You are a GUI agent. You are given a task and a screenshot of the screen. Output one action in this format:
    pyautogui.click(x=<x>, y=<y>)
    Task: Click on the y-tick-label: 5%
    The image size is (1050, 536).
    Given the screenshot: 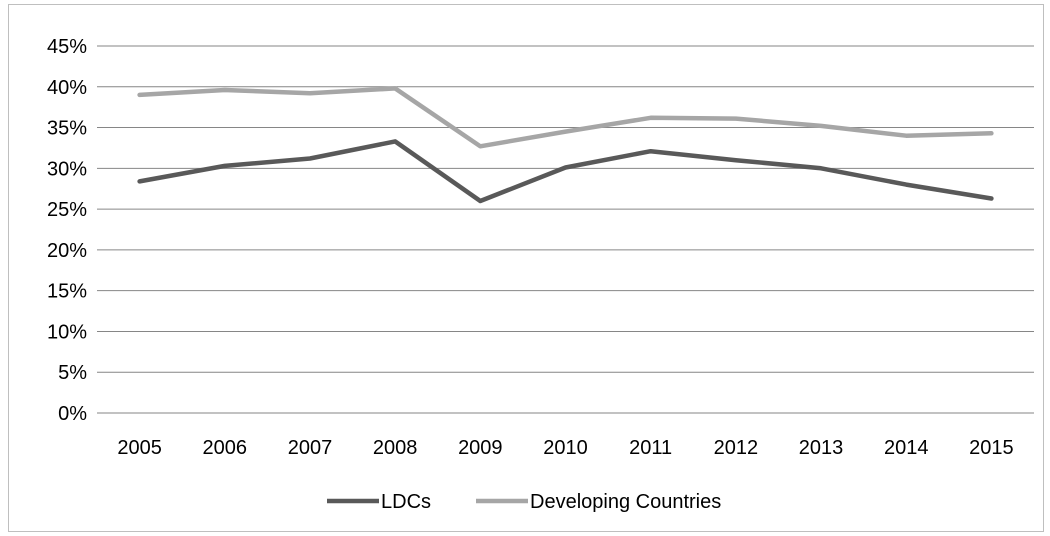 What is the action you would take?
    pyautogui.click(x=72, y=373)
    